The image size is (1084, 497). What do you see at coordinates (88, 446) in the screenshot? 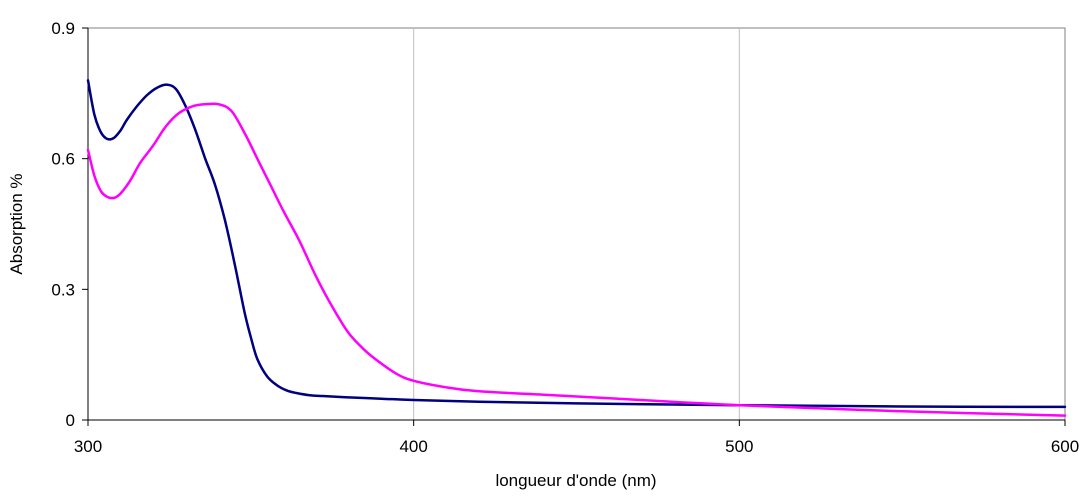
I see `x-tick-label: 300` at bounding box center [88, 446].